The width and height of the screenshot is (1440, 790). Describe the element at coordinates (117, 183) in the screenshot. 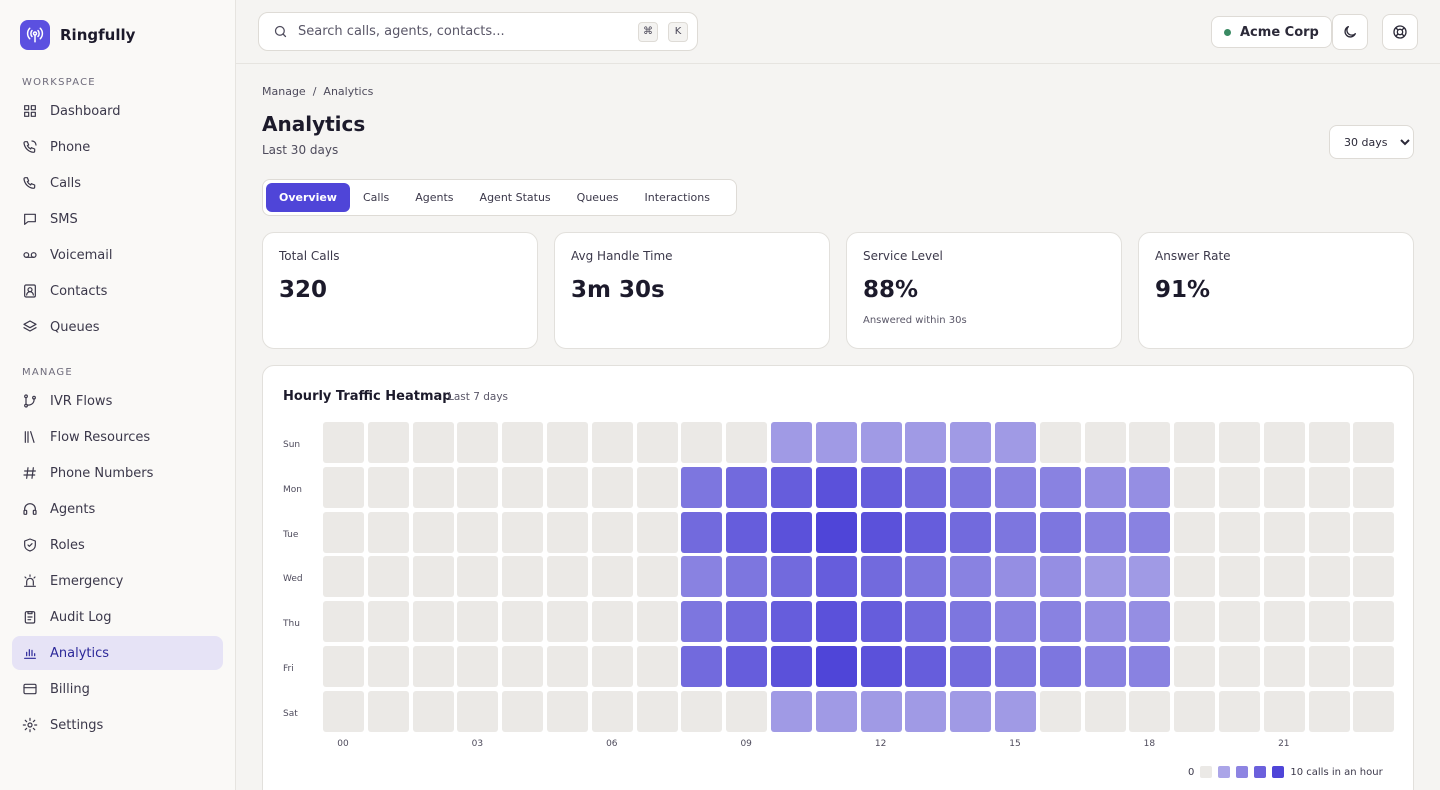

I see `sidebar-item-calls: Calls` at that location.